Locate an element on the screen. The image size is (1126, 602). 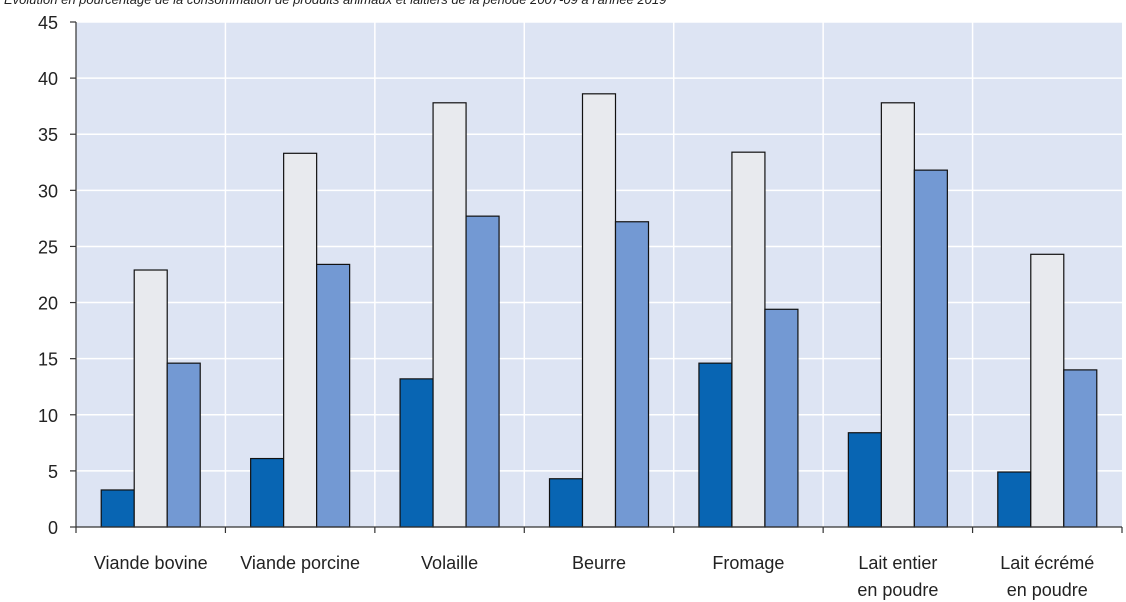
y-tick-label: 5 is located at coordinates (53, 472).